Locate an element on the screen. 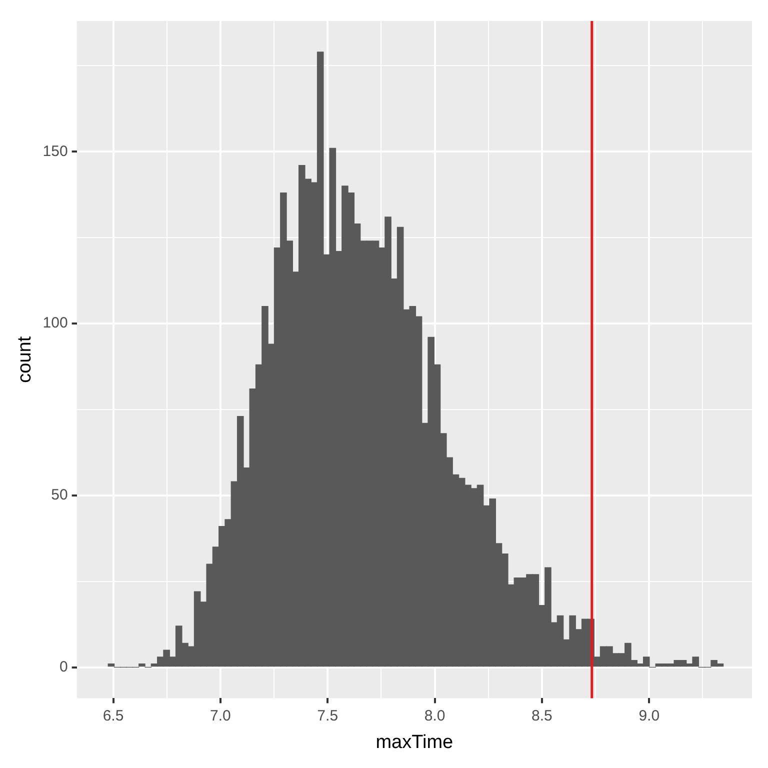 This screenshot has height=768, width=768. x-axis-title: maxTime is located at coordinates (415, 742).